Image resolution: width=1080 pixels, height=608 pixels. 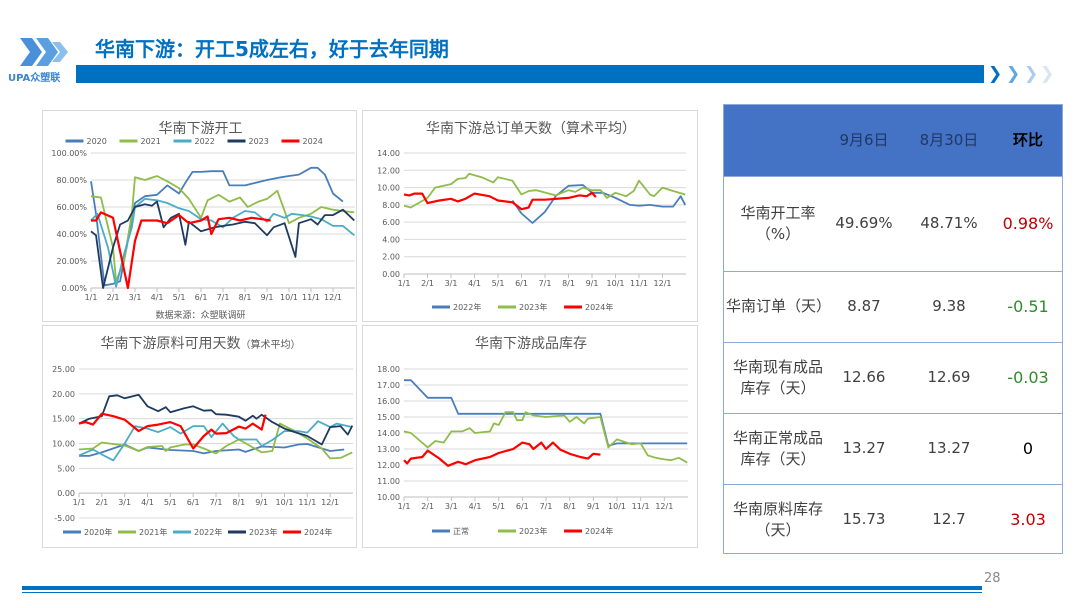 I want to click on header-prev: 8月30日, so click(x=949, y=140).